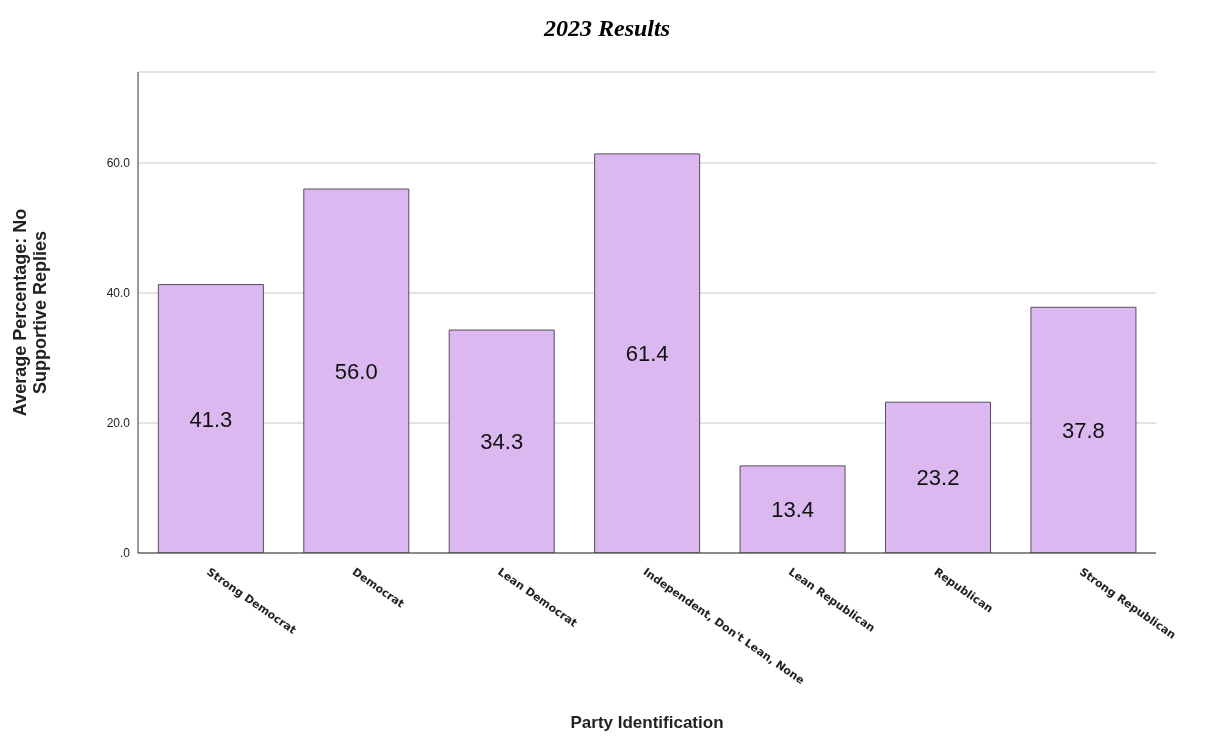  I want to click on data-label: 56.0, so click(356, 371).